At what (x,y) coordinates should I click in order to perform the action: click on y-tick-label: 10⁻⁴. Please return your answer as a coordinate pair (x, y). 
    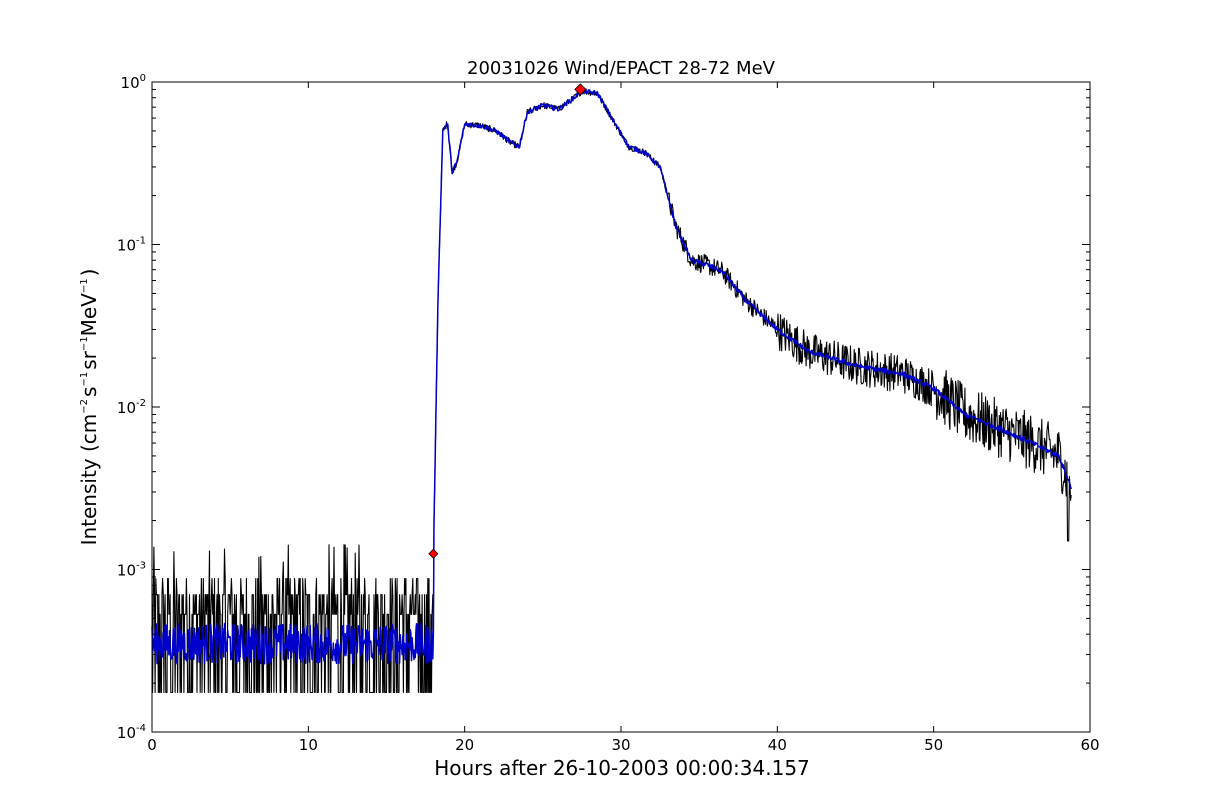
    Looking at the image, I should click on (131, 732).